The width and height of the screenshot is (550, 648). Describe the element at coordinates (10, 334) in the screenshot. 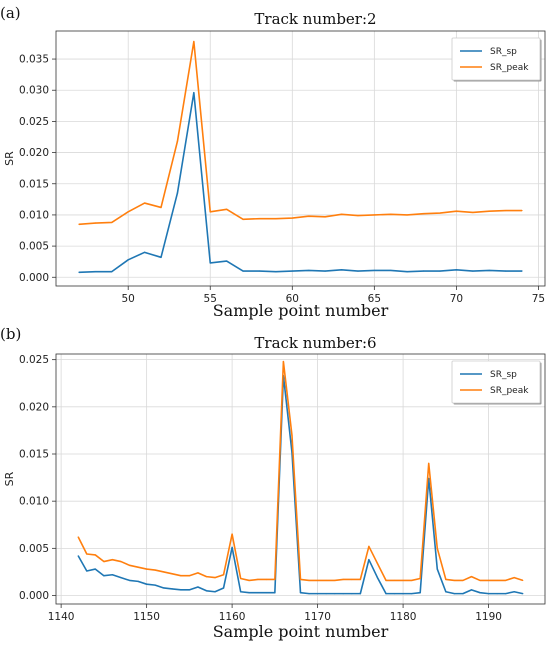

I see `panel-label: (b)` at that location.